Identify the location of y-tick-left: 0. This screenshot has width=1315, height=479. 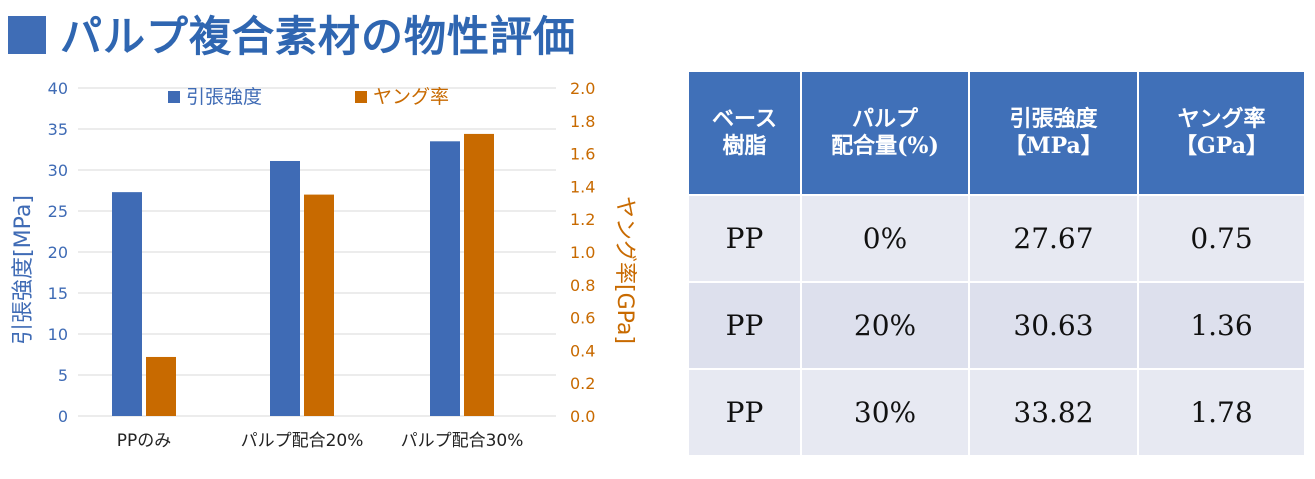
(63, 416).